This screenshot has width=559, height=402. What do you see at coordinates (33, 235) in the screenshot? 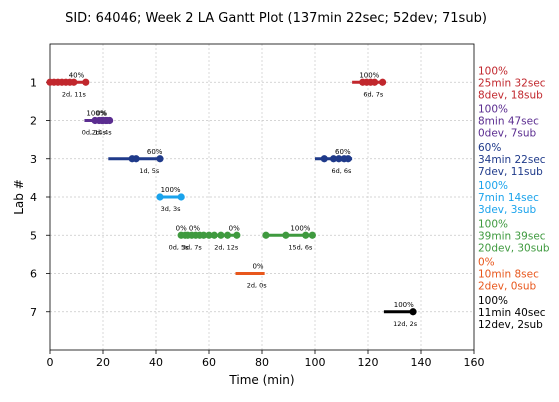
I see `y-tick-label: 5` at bounding box center [33, 235].